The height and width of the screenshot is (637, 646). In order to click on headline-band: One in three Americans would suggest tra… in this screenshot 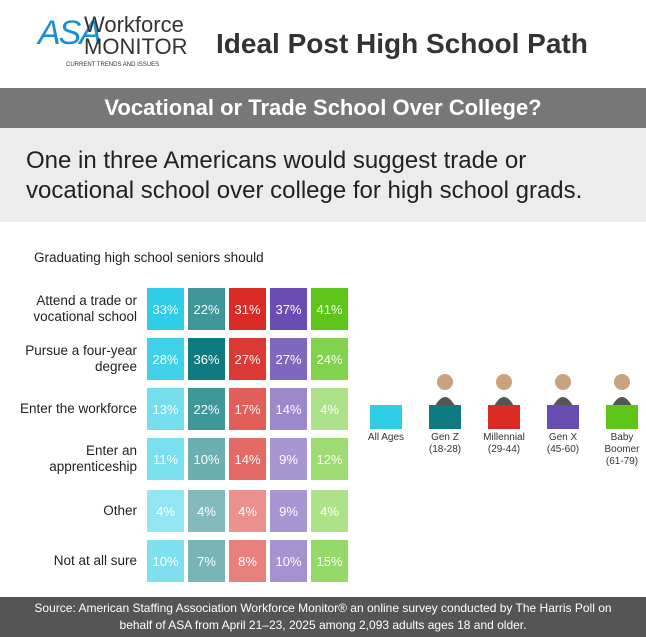, I will do `click(323, 175)`.